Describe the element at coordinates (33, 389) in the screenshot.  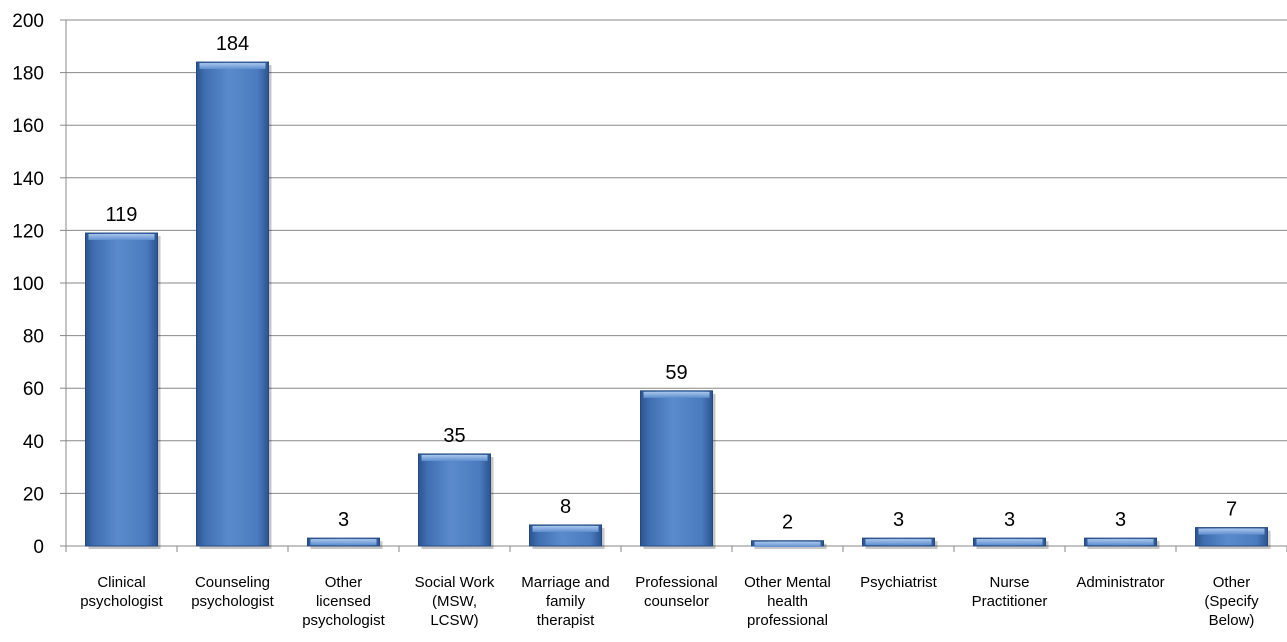
I see `y-tick-label: 60` at that location.